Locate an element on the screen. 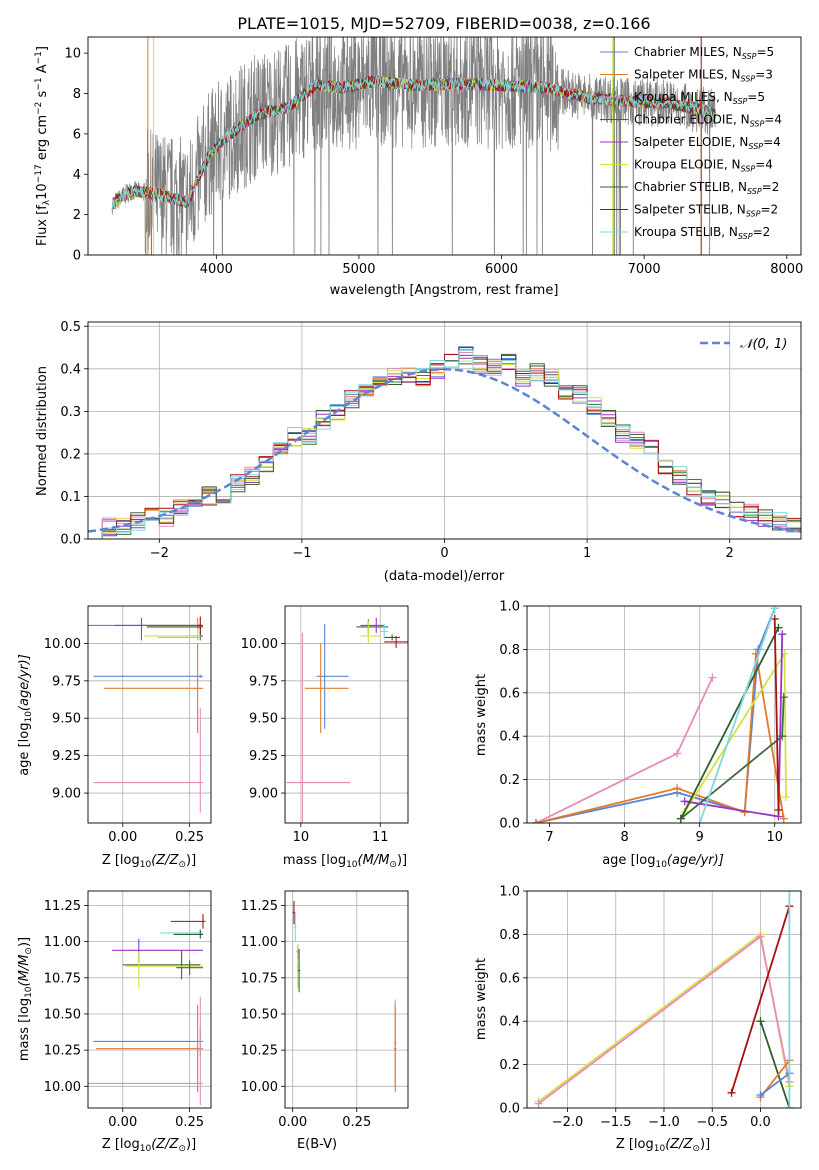 The image size is (819, 1170). x-tick-label: −1.5 is located at coordinates (616, 1122).